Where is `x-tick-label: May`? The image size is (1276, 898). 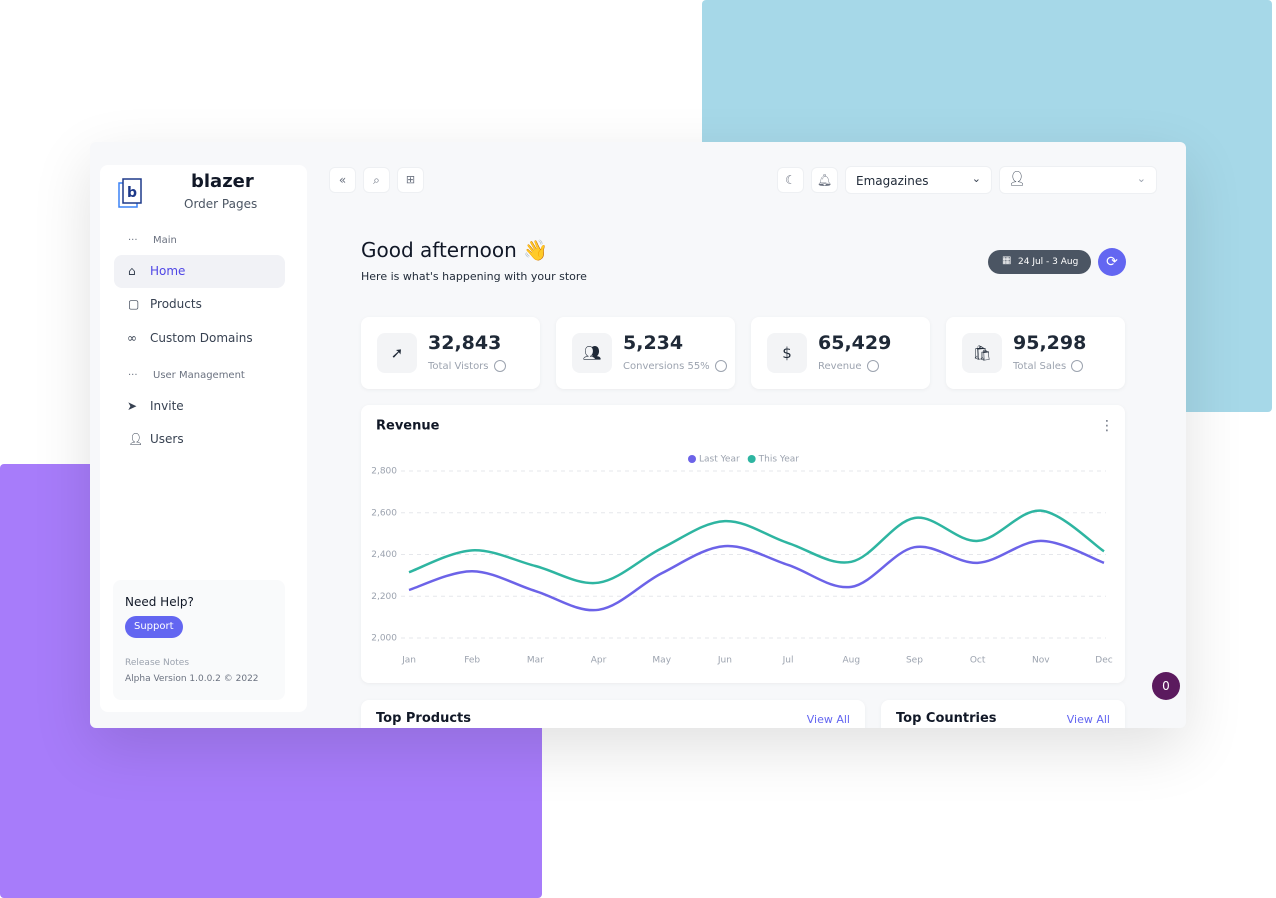 x-tick-label: May is located at coordinates (661, 661).